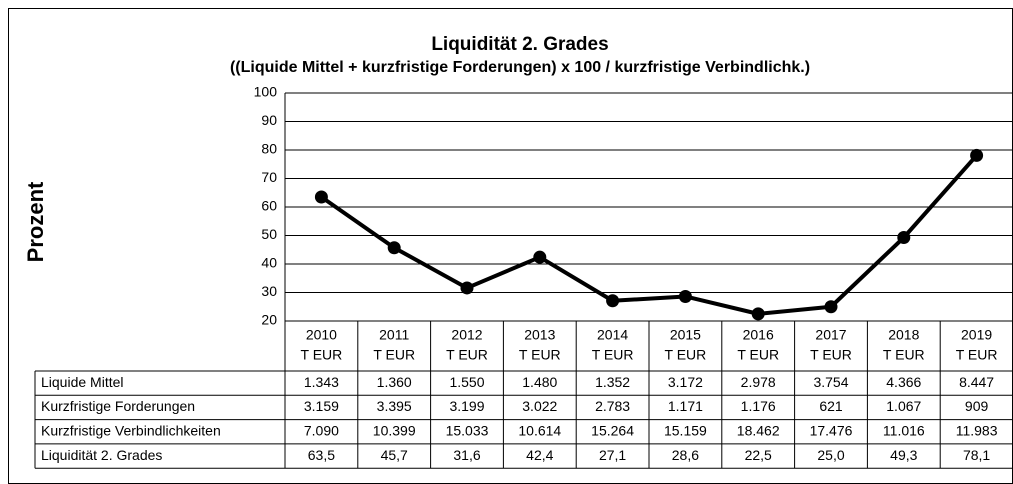 Image resolution: width=1013 pixels, height=484 pixels. I want to click on chart-title: Liquidität 2. Grades, so click(519, 44).